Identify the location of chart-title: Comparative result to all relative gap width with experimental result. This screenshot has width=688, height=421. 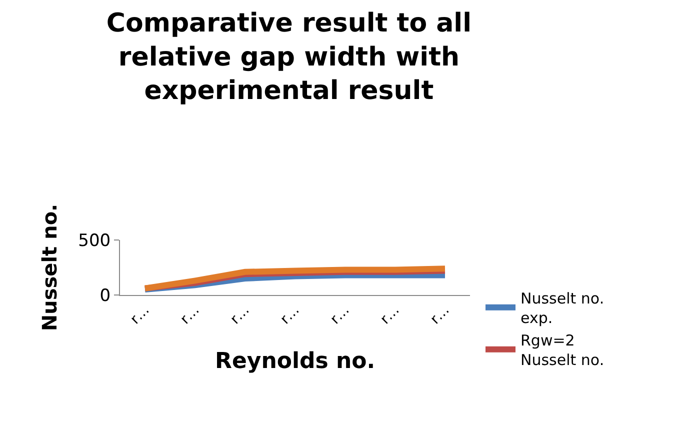
(289, 57).